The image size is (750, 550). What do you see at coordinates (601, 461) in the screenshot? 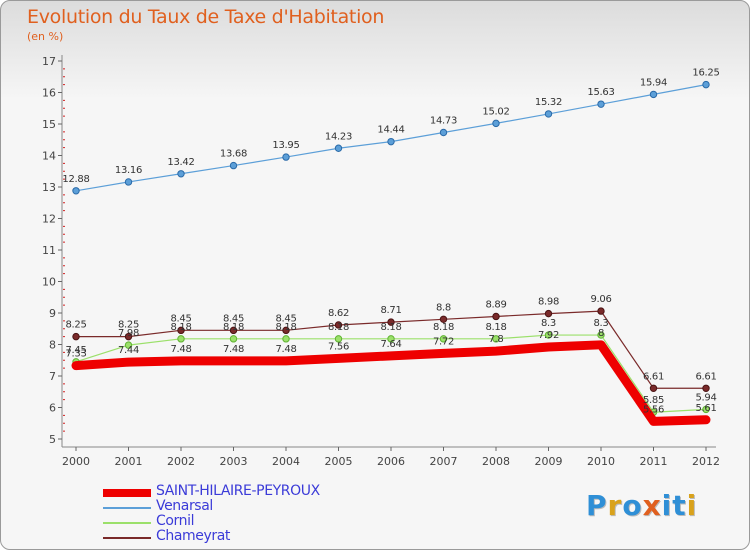
I see `x-tick-label: 2010` at bounding box center [601, 461].